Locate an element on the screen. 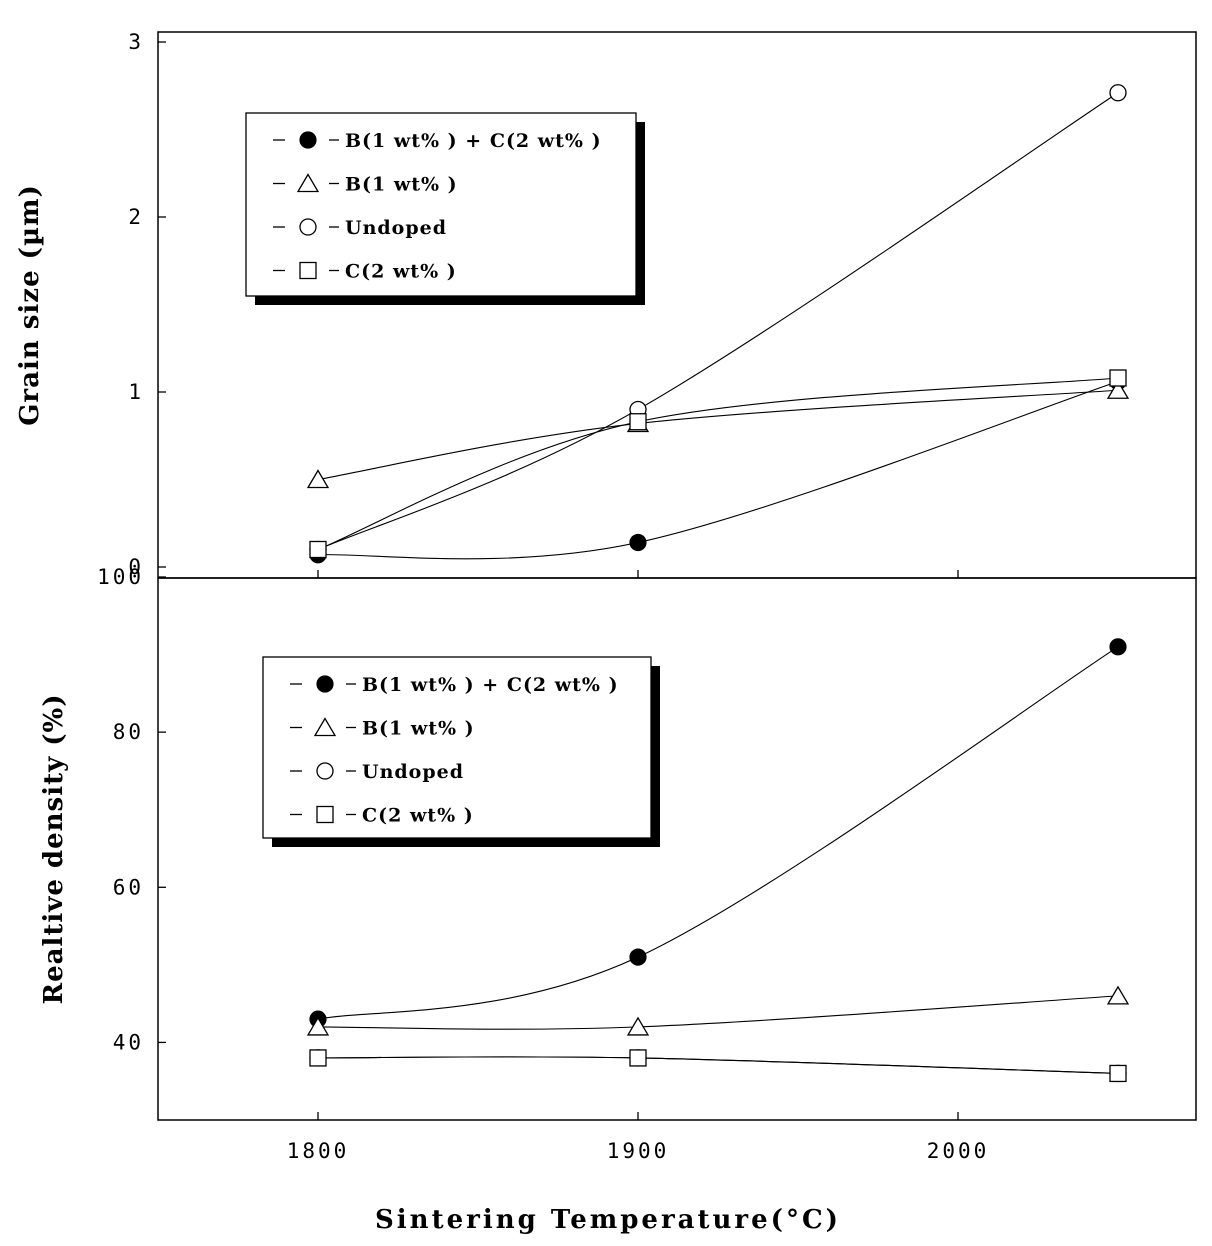 This screenshot has height=1246, width=1212. y-tick-label: 0 is located at coordinates (136, 567).